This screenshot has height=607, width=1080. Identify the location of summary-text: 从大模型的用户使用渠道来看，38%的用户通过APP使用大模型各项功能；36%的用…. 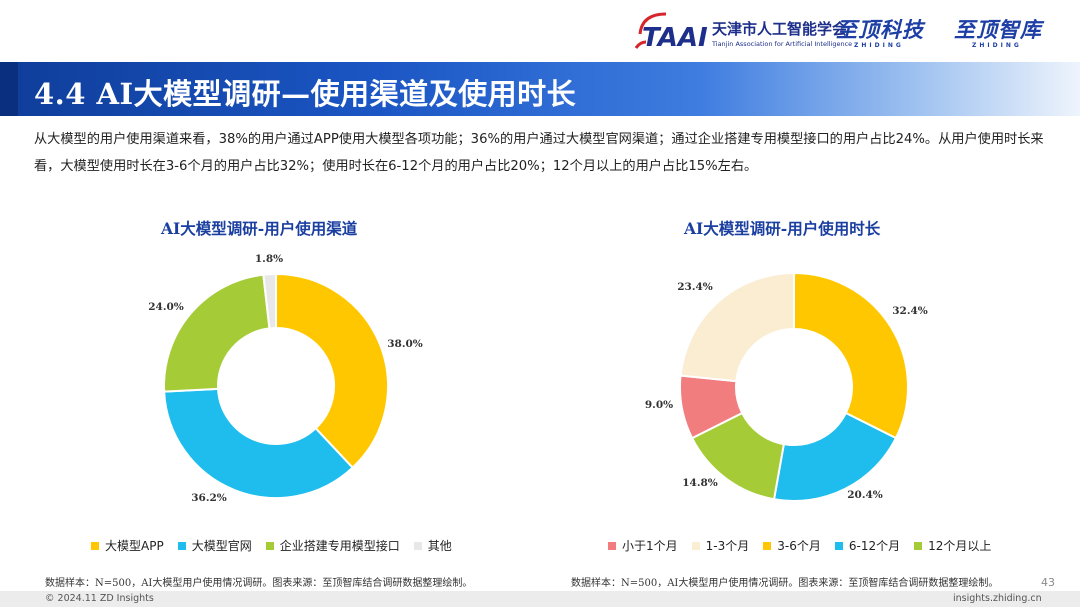
(539, 153).